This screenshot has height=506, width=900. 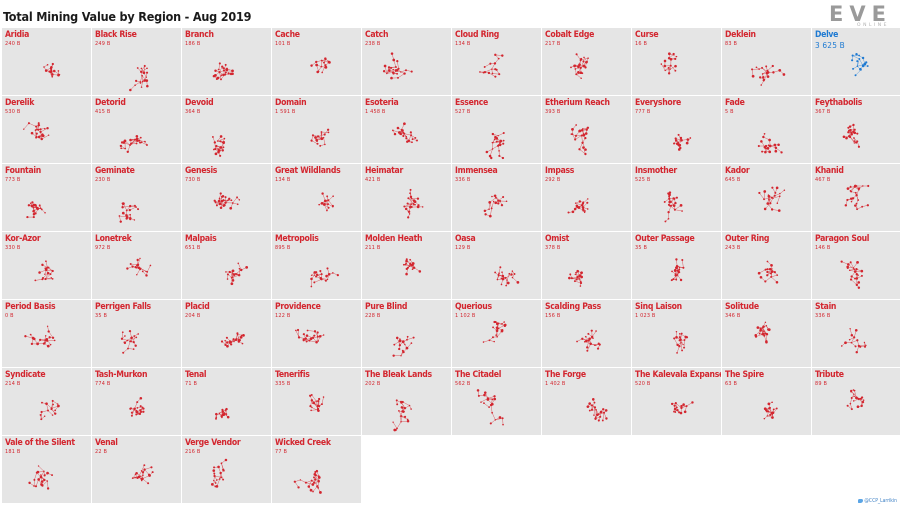 I want to click on region-value: 63 B, so click(x=731, y=384).